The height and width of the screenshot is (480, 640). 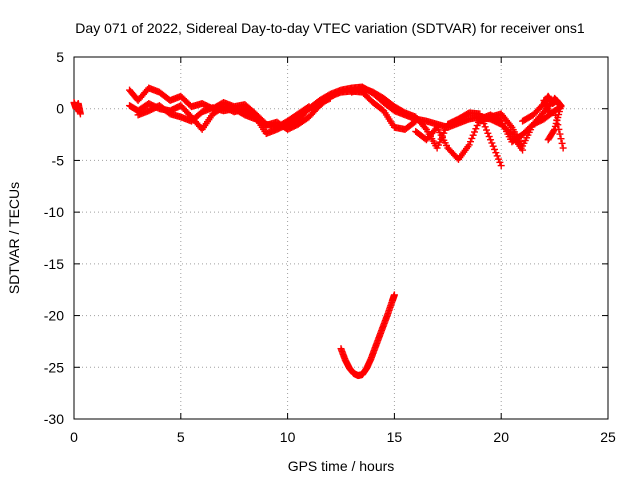 What do you see at coordinates (367, 335) in the screenshot?
I see `series-sat-j` at bounding box center [367, 335].